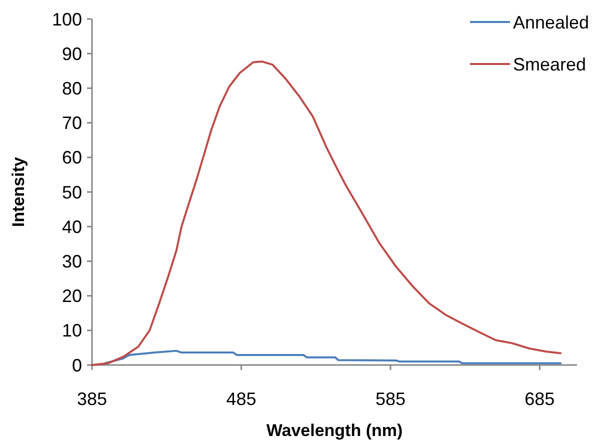 This screenshot has height=448, width=610. What do you see at coordinates (72, 123) in the screenshot?
I see `y-tick-label: 70` at bounding box center [72, 123].